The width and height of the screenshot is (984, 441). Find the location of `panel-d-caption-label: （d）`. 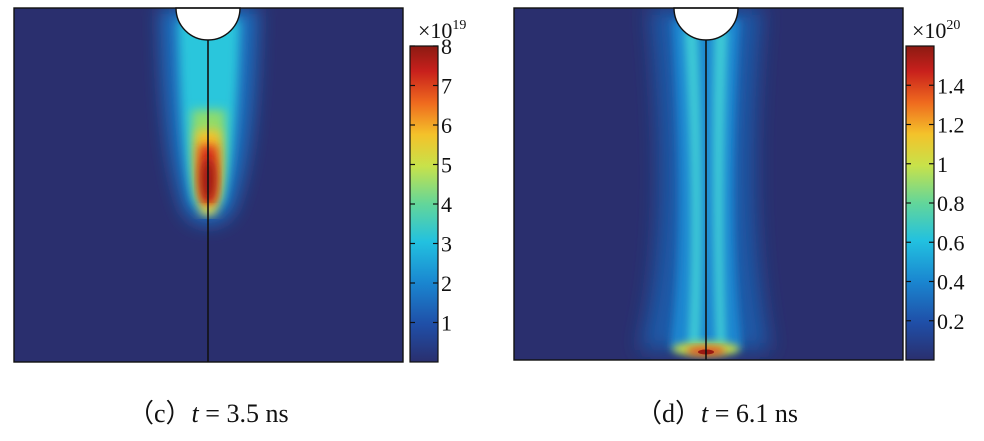

panel-d-caption-label: （d） is located at coordinates (669, 413).